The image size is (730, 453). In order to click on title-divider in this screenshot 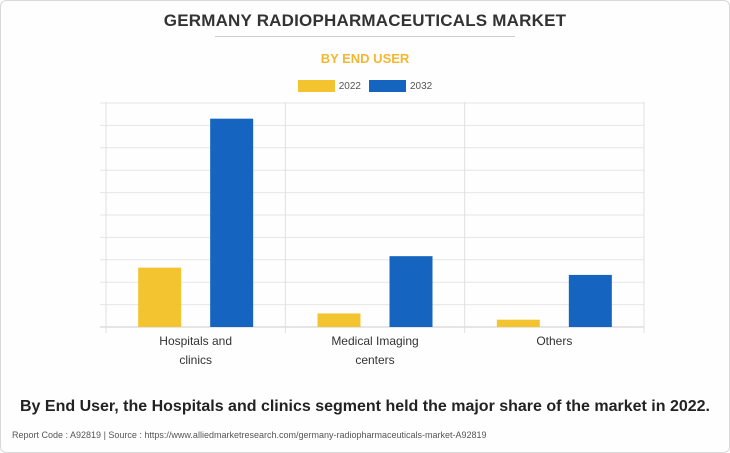, I will do `click(365, 36)`.